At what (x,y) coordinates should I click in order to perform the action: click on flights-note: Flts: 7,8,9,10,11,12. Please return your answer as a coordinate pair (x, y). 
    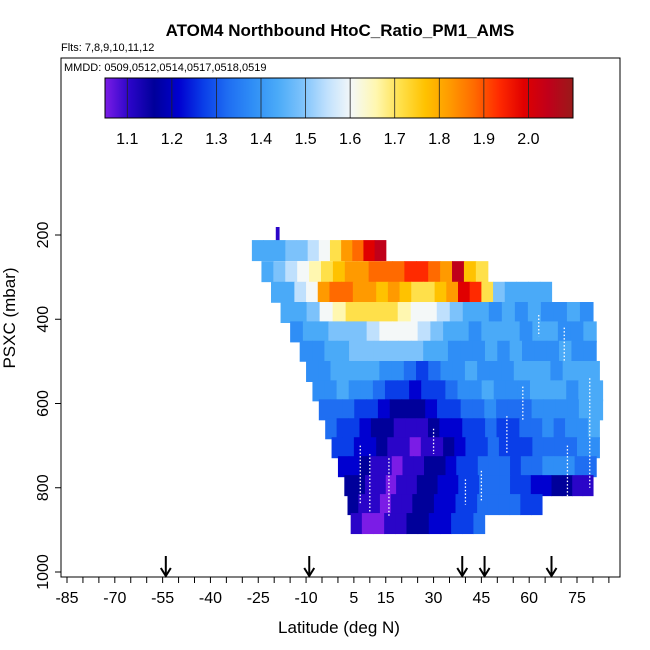
    Looking at the image, I should click on (107, 48).